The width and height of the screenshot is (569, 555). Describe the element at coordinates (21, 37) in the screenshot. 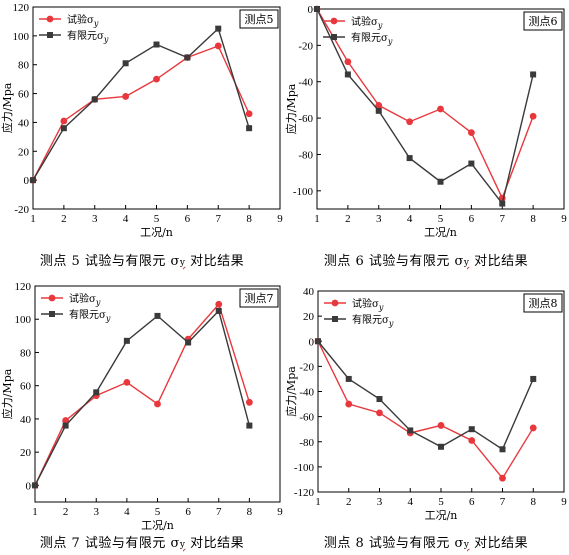

I see `y-tick-label: 100` at that location.